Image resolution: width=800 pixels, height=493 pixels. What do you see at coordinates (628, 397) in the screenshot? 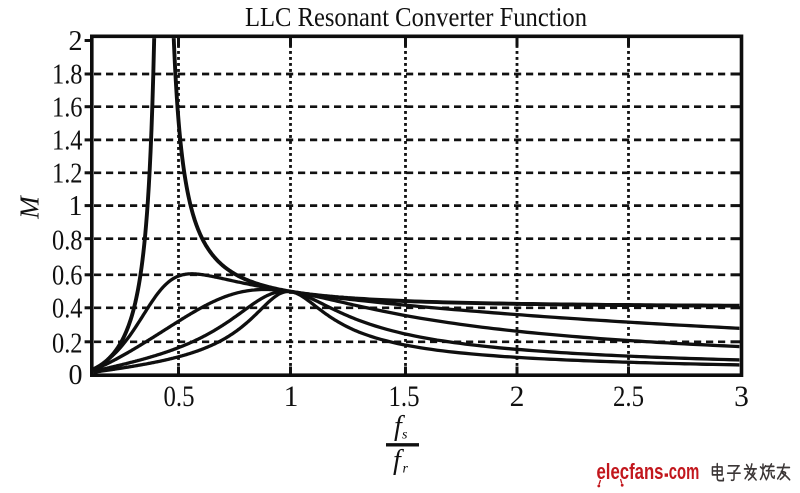
I see `svg-text: 2.5` at bounding box center [628, 397].